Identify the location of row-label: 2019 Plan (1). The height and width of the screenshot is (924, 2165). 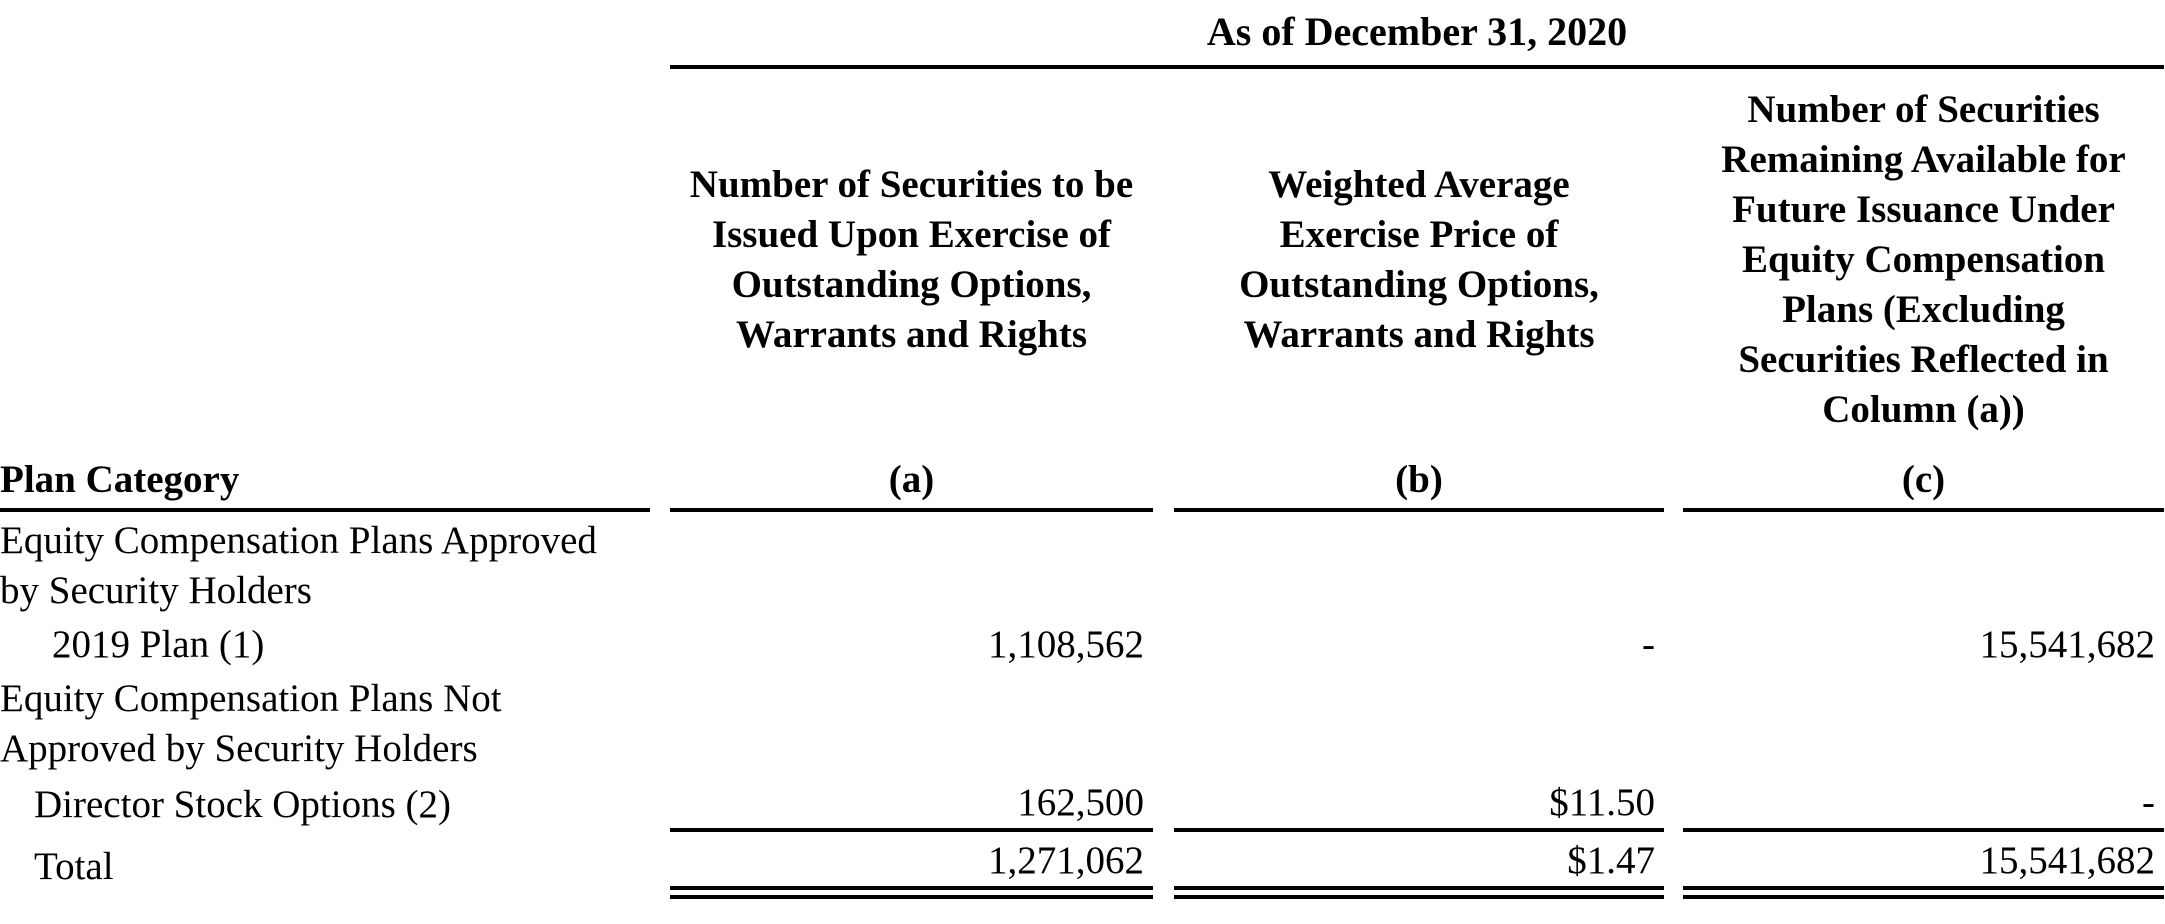
(158, 645).